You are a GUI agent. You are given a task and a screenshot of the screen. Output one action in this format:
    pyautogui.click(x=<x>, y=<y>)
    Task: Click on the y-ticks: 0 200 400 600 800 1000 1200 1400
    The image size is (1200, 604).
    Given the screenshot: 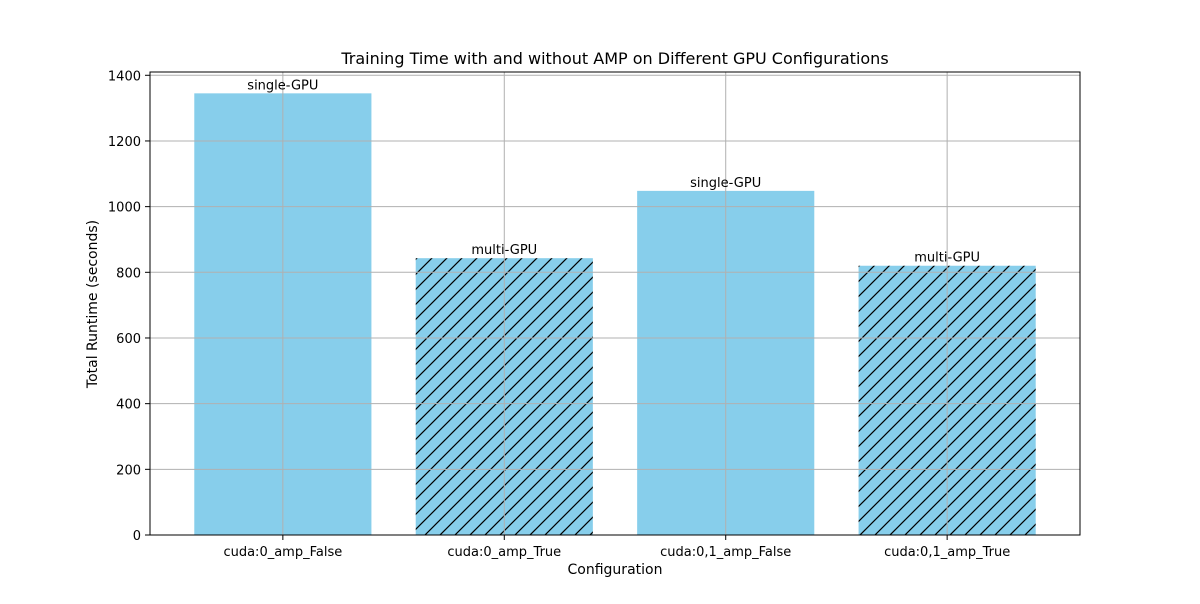 What is the action you would take?
    pyautogui.click(x=129, y=306)
    